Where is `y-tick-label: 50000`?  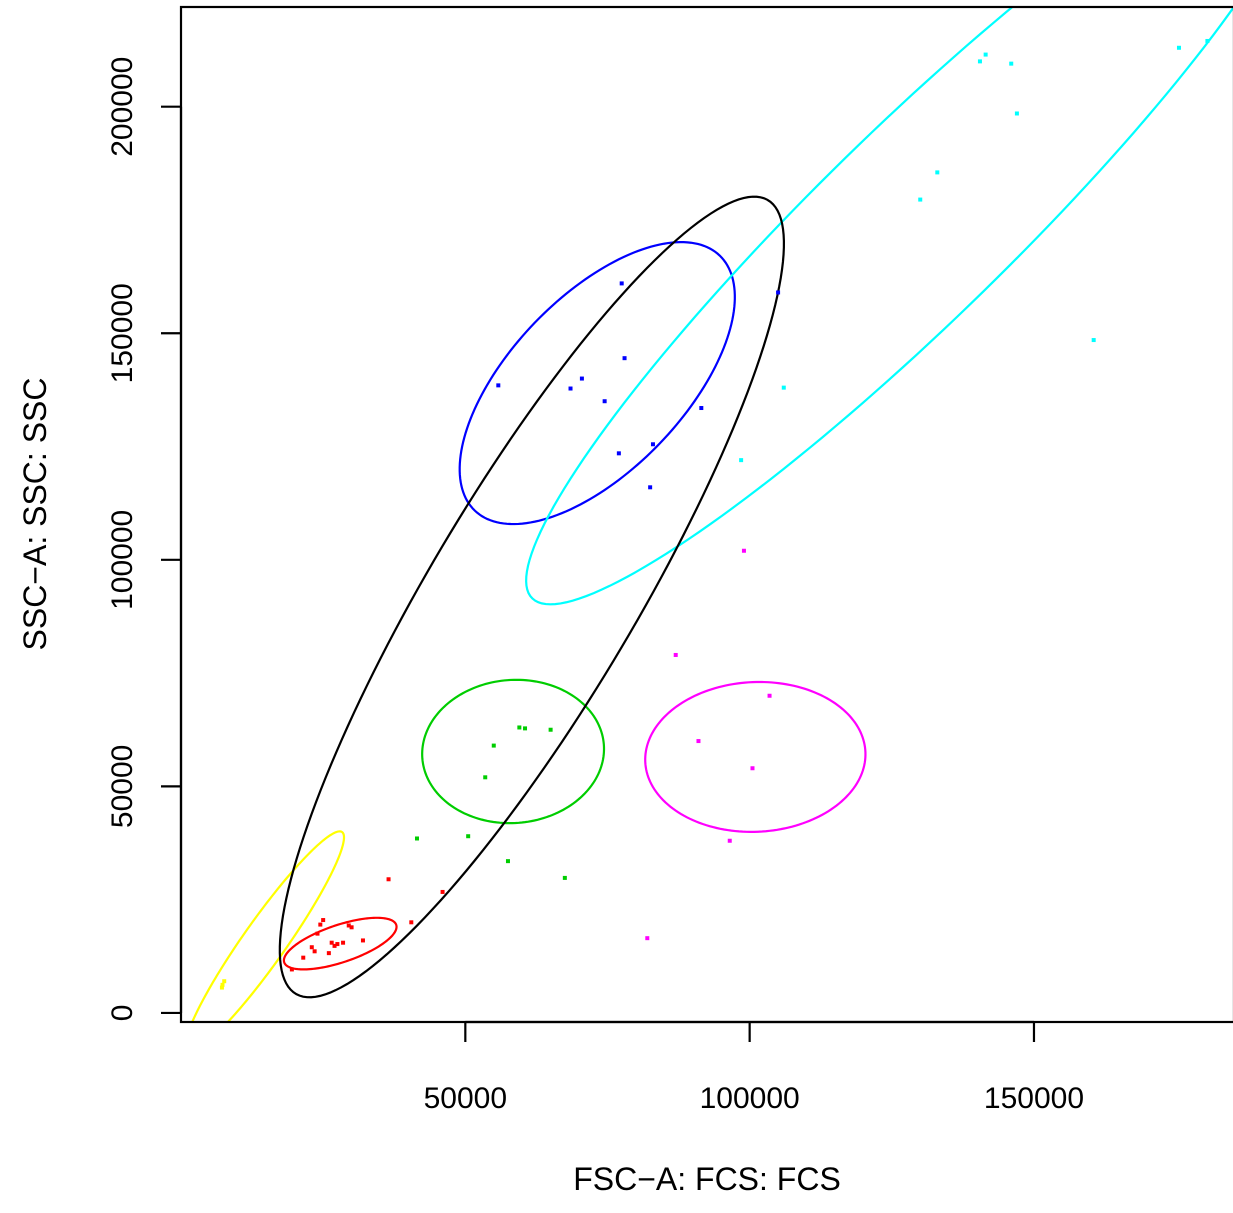
y-tick-label: 50000 is located at coordinates (122, 786).